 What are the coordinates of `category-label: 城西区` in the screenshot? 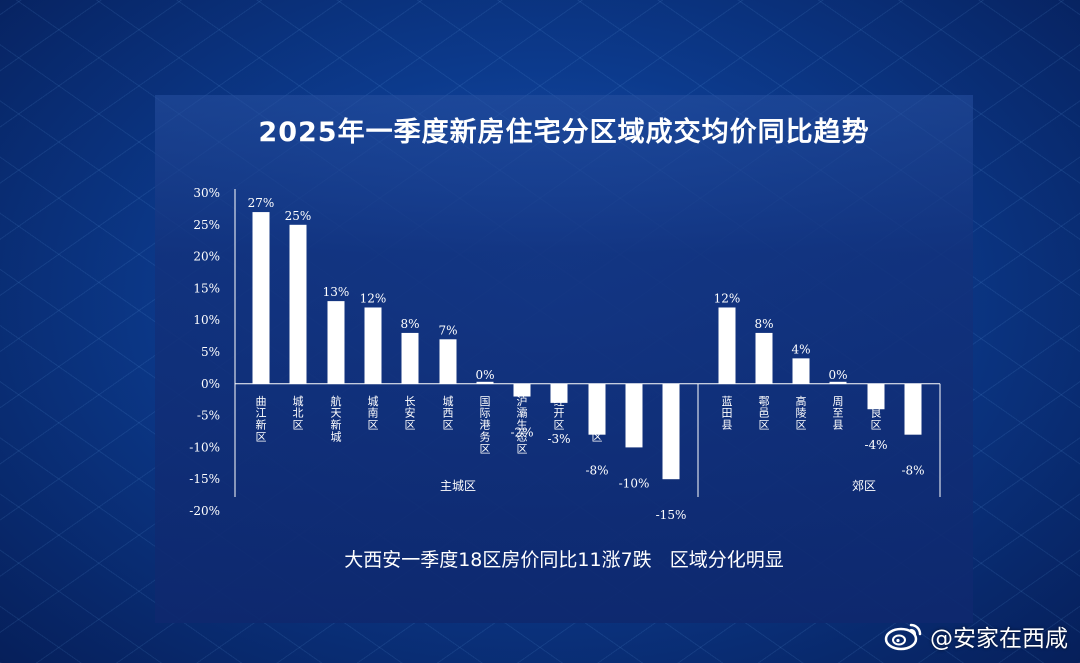 It's located at (448, 413).